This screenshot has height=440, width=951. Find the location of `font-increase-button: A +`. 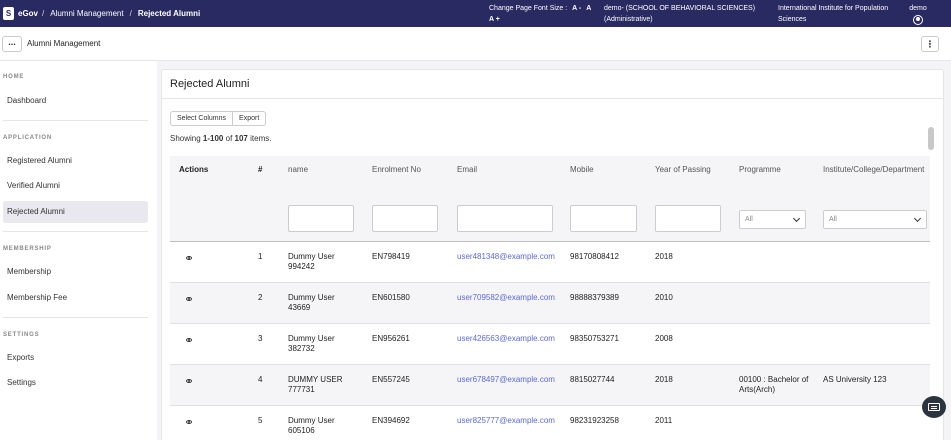

font-increase-button: A + is located at coordinates (494, 19).